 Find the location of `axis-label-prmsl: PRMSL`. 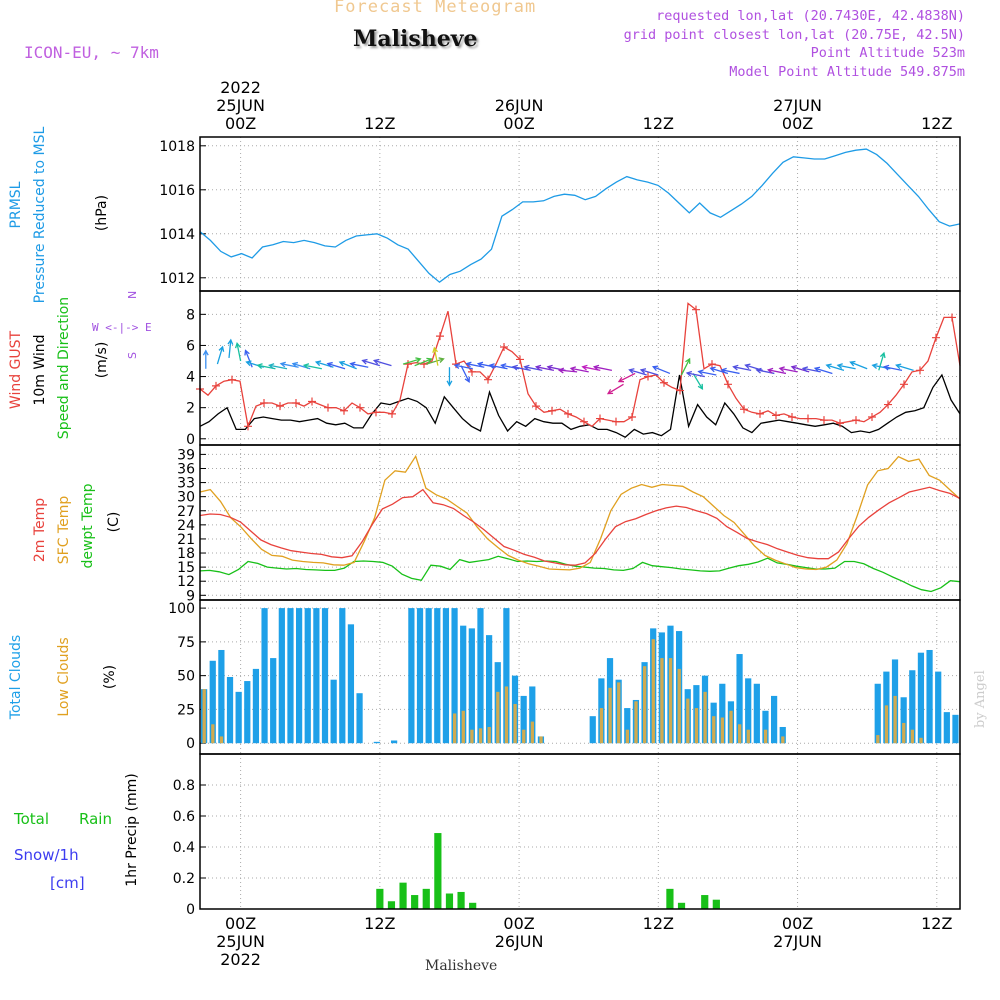

axis-label-prmsl: PRMSL is located at coordinates (16, 204).